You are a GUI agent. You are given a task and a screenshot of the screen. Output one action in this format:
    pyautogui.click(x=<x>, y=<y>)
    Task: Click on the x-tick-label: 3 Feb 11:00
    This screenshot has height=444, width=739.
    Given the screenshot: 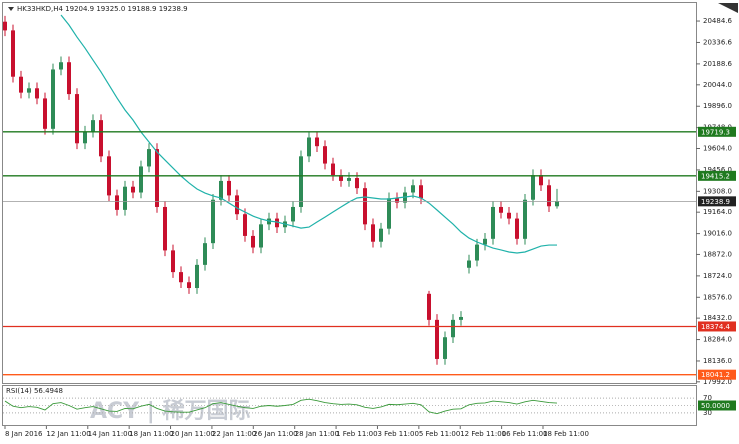 What is the action you would take?
    pyautogui.click(x=397, y=434)
    